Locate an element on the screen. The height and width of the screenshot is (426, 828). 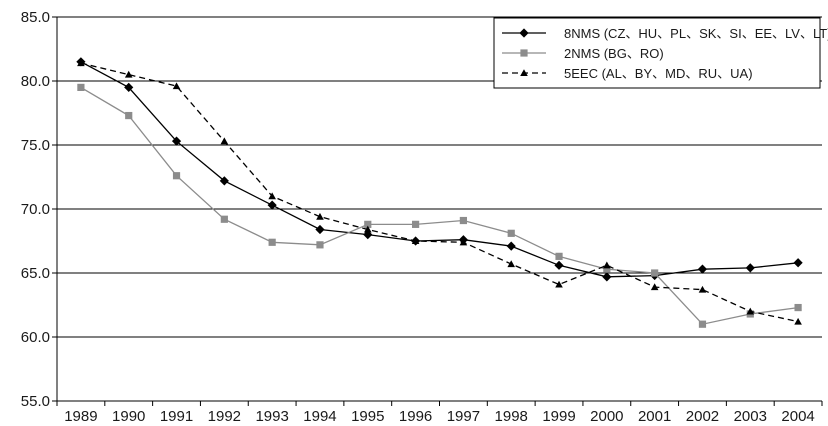
x-tick-label: 2003 is located at coordinates (750, 416).